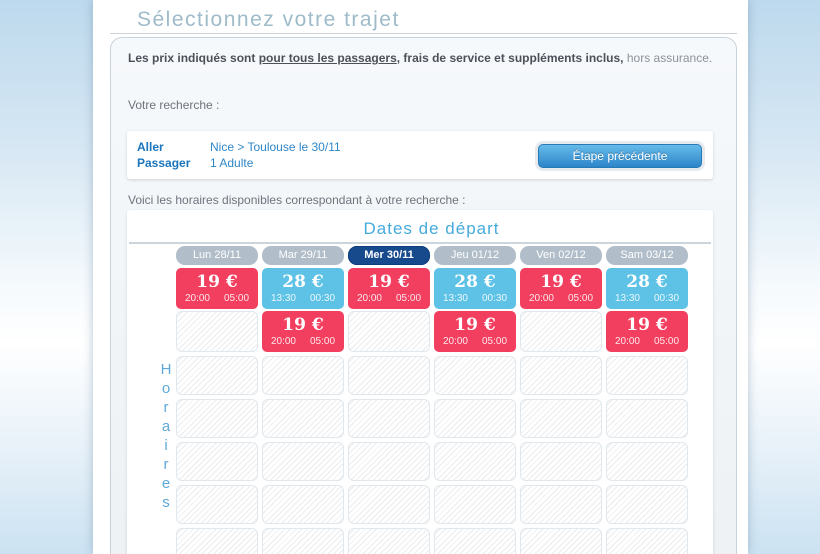  Describe the element at coordinates (475, 255) in the screenshot. I see `day-tab-jeu-01-12: Jeu 01/12` at that location.